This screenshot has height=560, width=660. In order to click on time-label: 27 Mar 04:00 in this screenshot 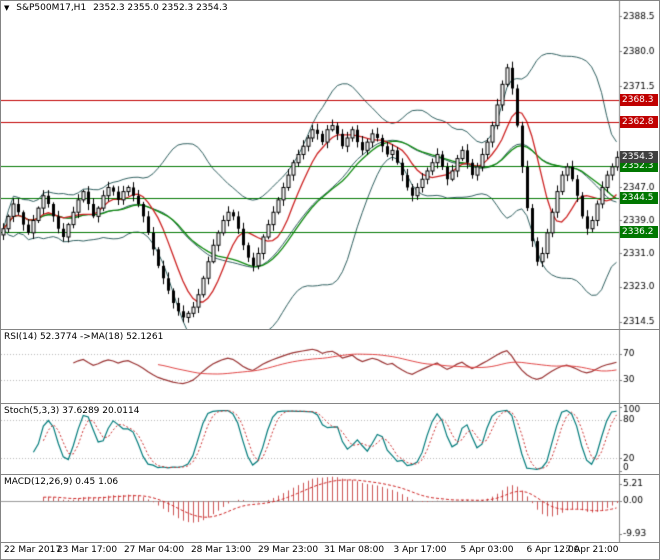, I will do `click(154, 550)`.